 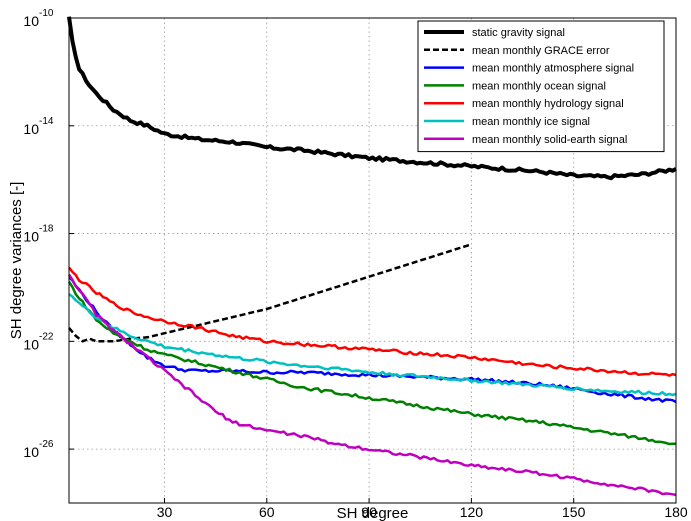 What do you see at coordinates (422, 509) in the screenshot?
I see `x-axis-ticks: 30 60 90 120 150 180` at bounding box center [422, 509].